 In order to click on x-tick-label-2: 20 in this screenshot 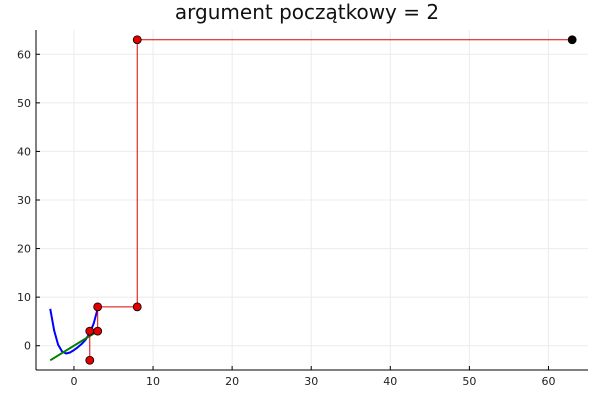, I will do `click(232, 381)`.